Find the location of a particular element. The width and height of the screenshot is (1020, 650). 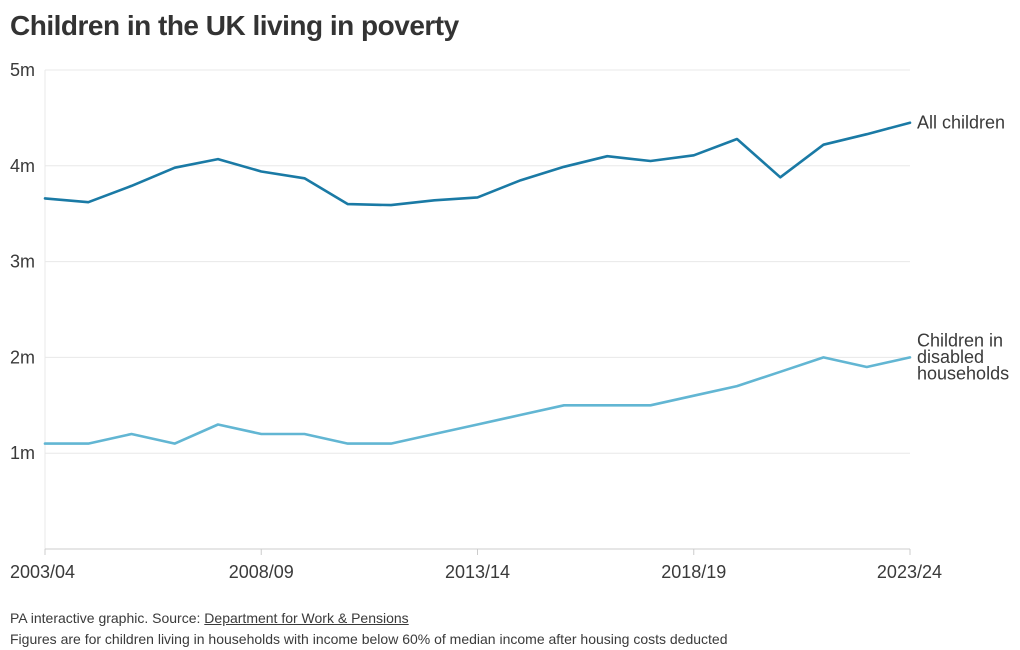

series-line-disabled-households is located at coordinates (477, 400).